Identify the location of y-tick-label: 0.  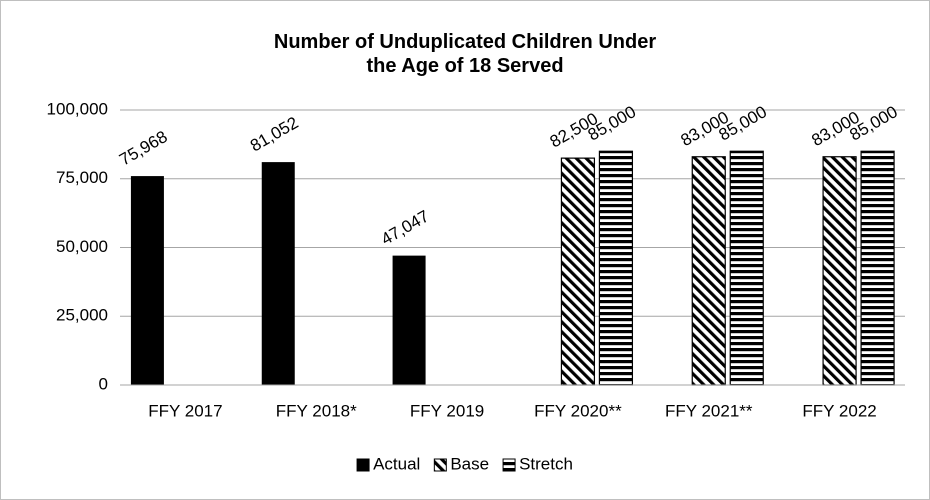
(103, 383).